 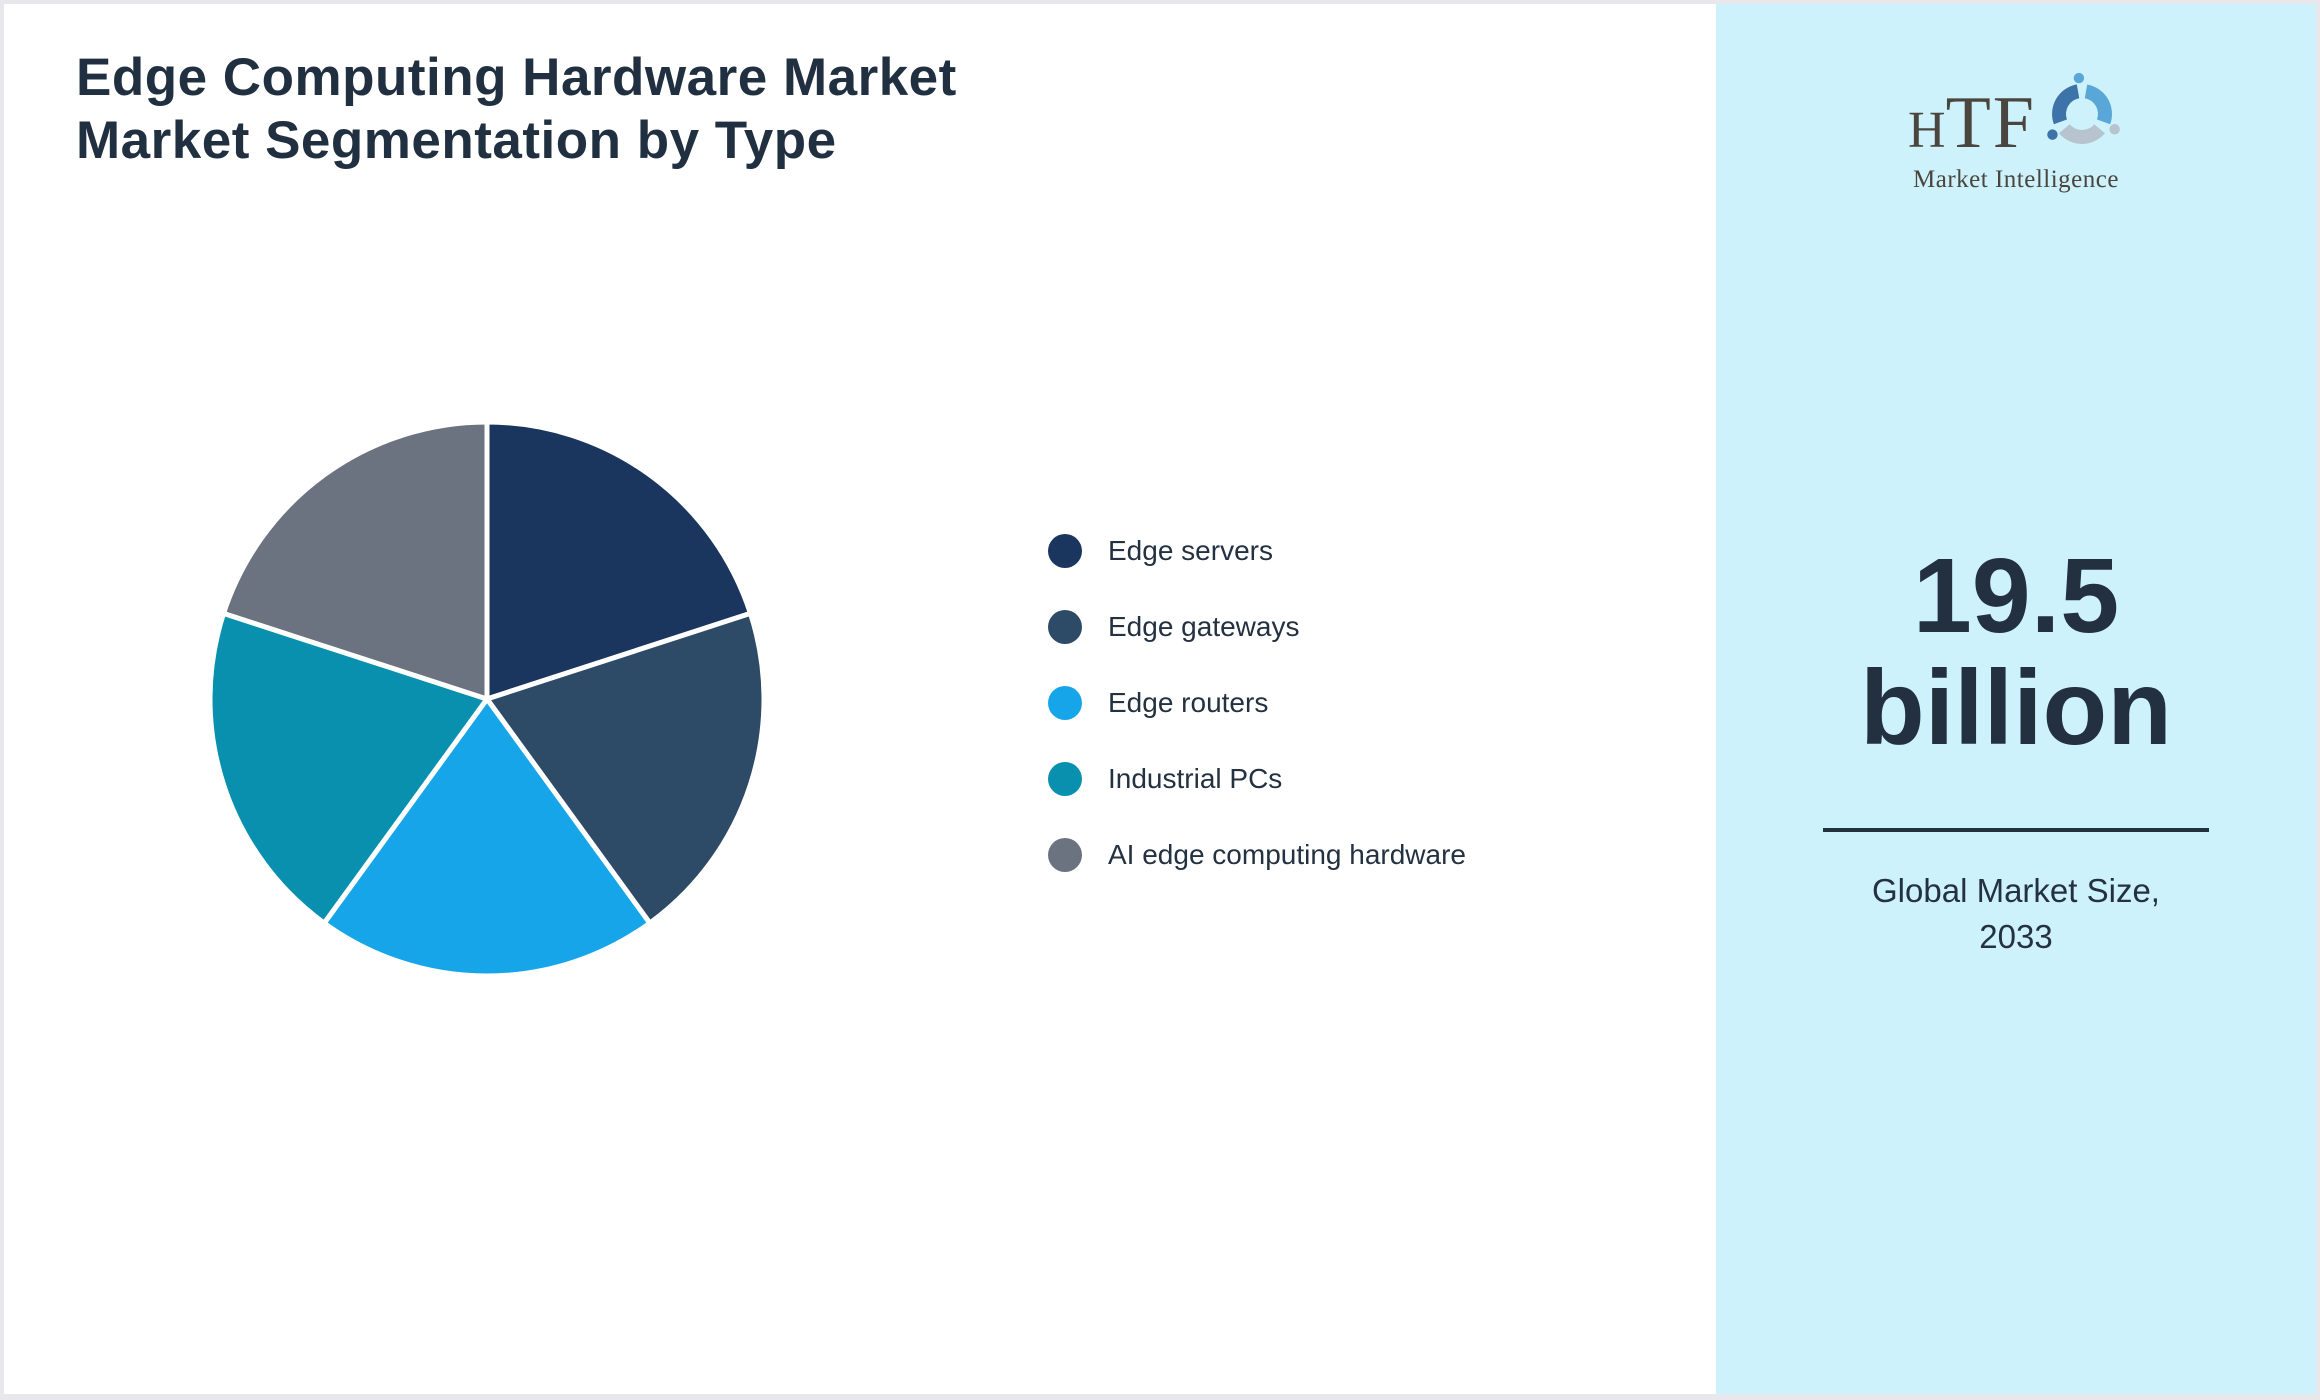 What do you see at coordinates (2016, 179) in the screenshot?
I see `logo-subtitle: Market Intelligence` at bounding box center [2016, 179].